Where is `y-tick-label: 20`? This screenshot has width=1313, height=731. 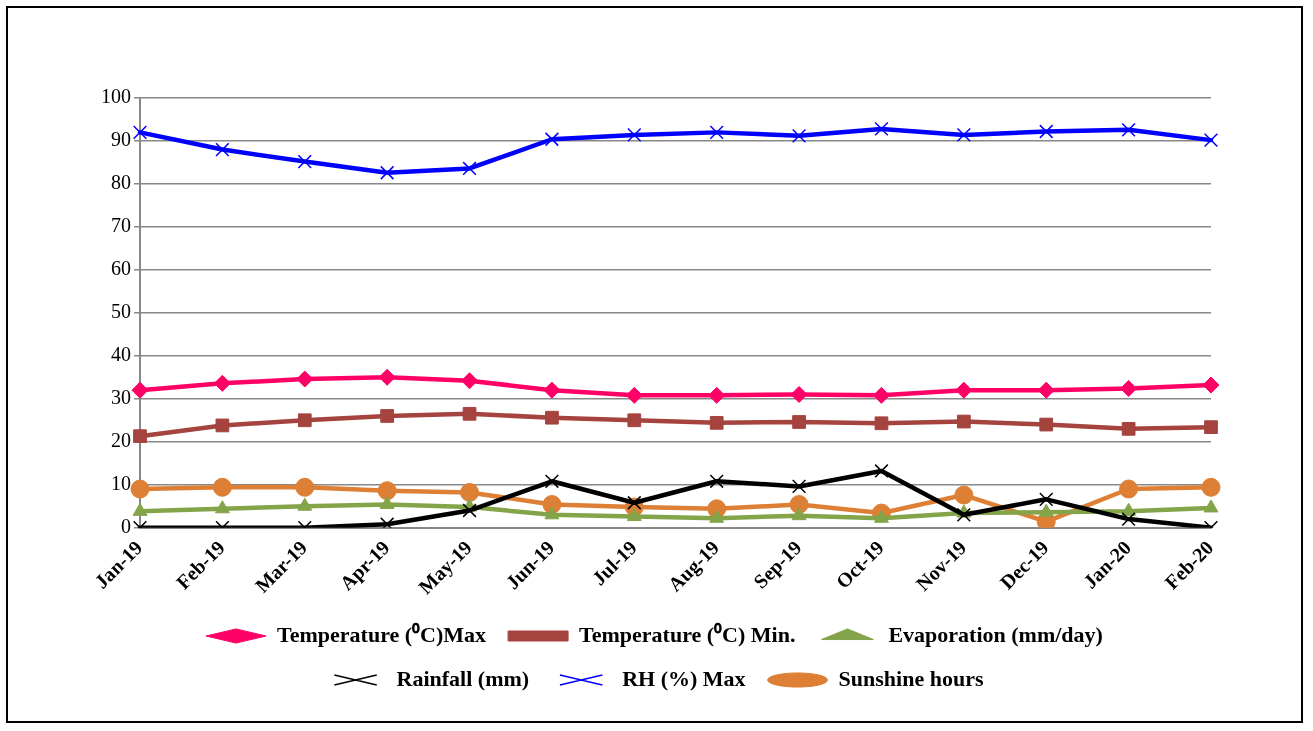
y-tick-label: 20 is located at coordinates (121, 440).